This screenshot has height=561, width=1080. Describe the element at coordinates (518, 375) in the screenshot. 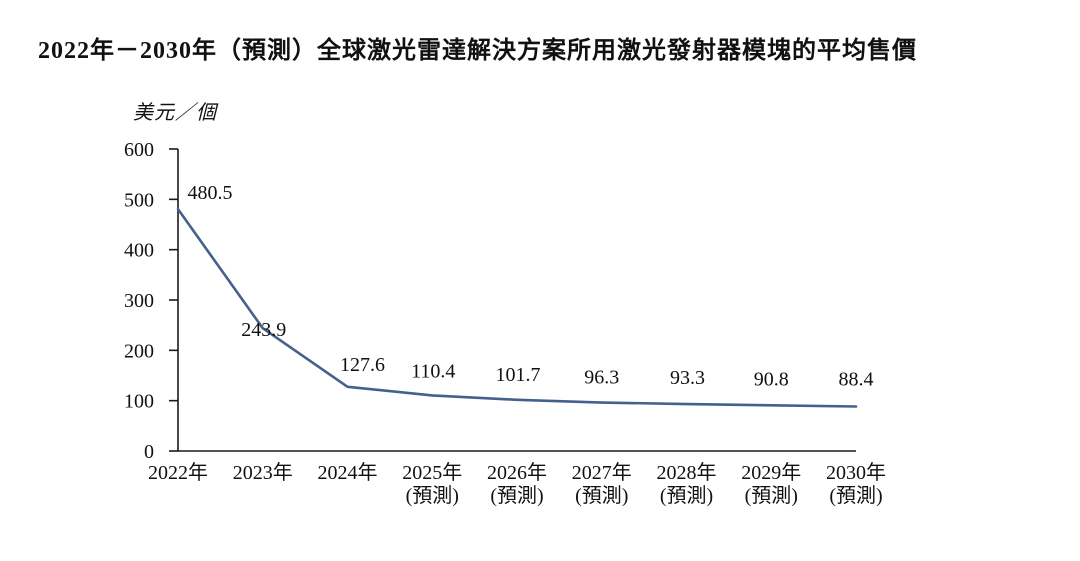

I see `data-label: 101.7` at that location.